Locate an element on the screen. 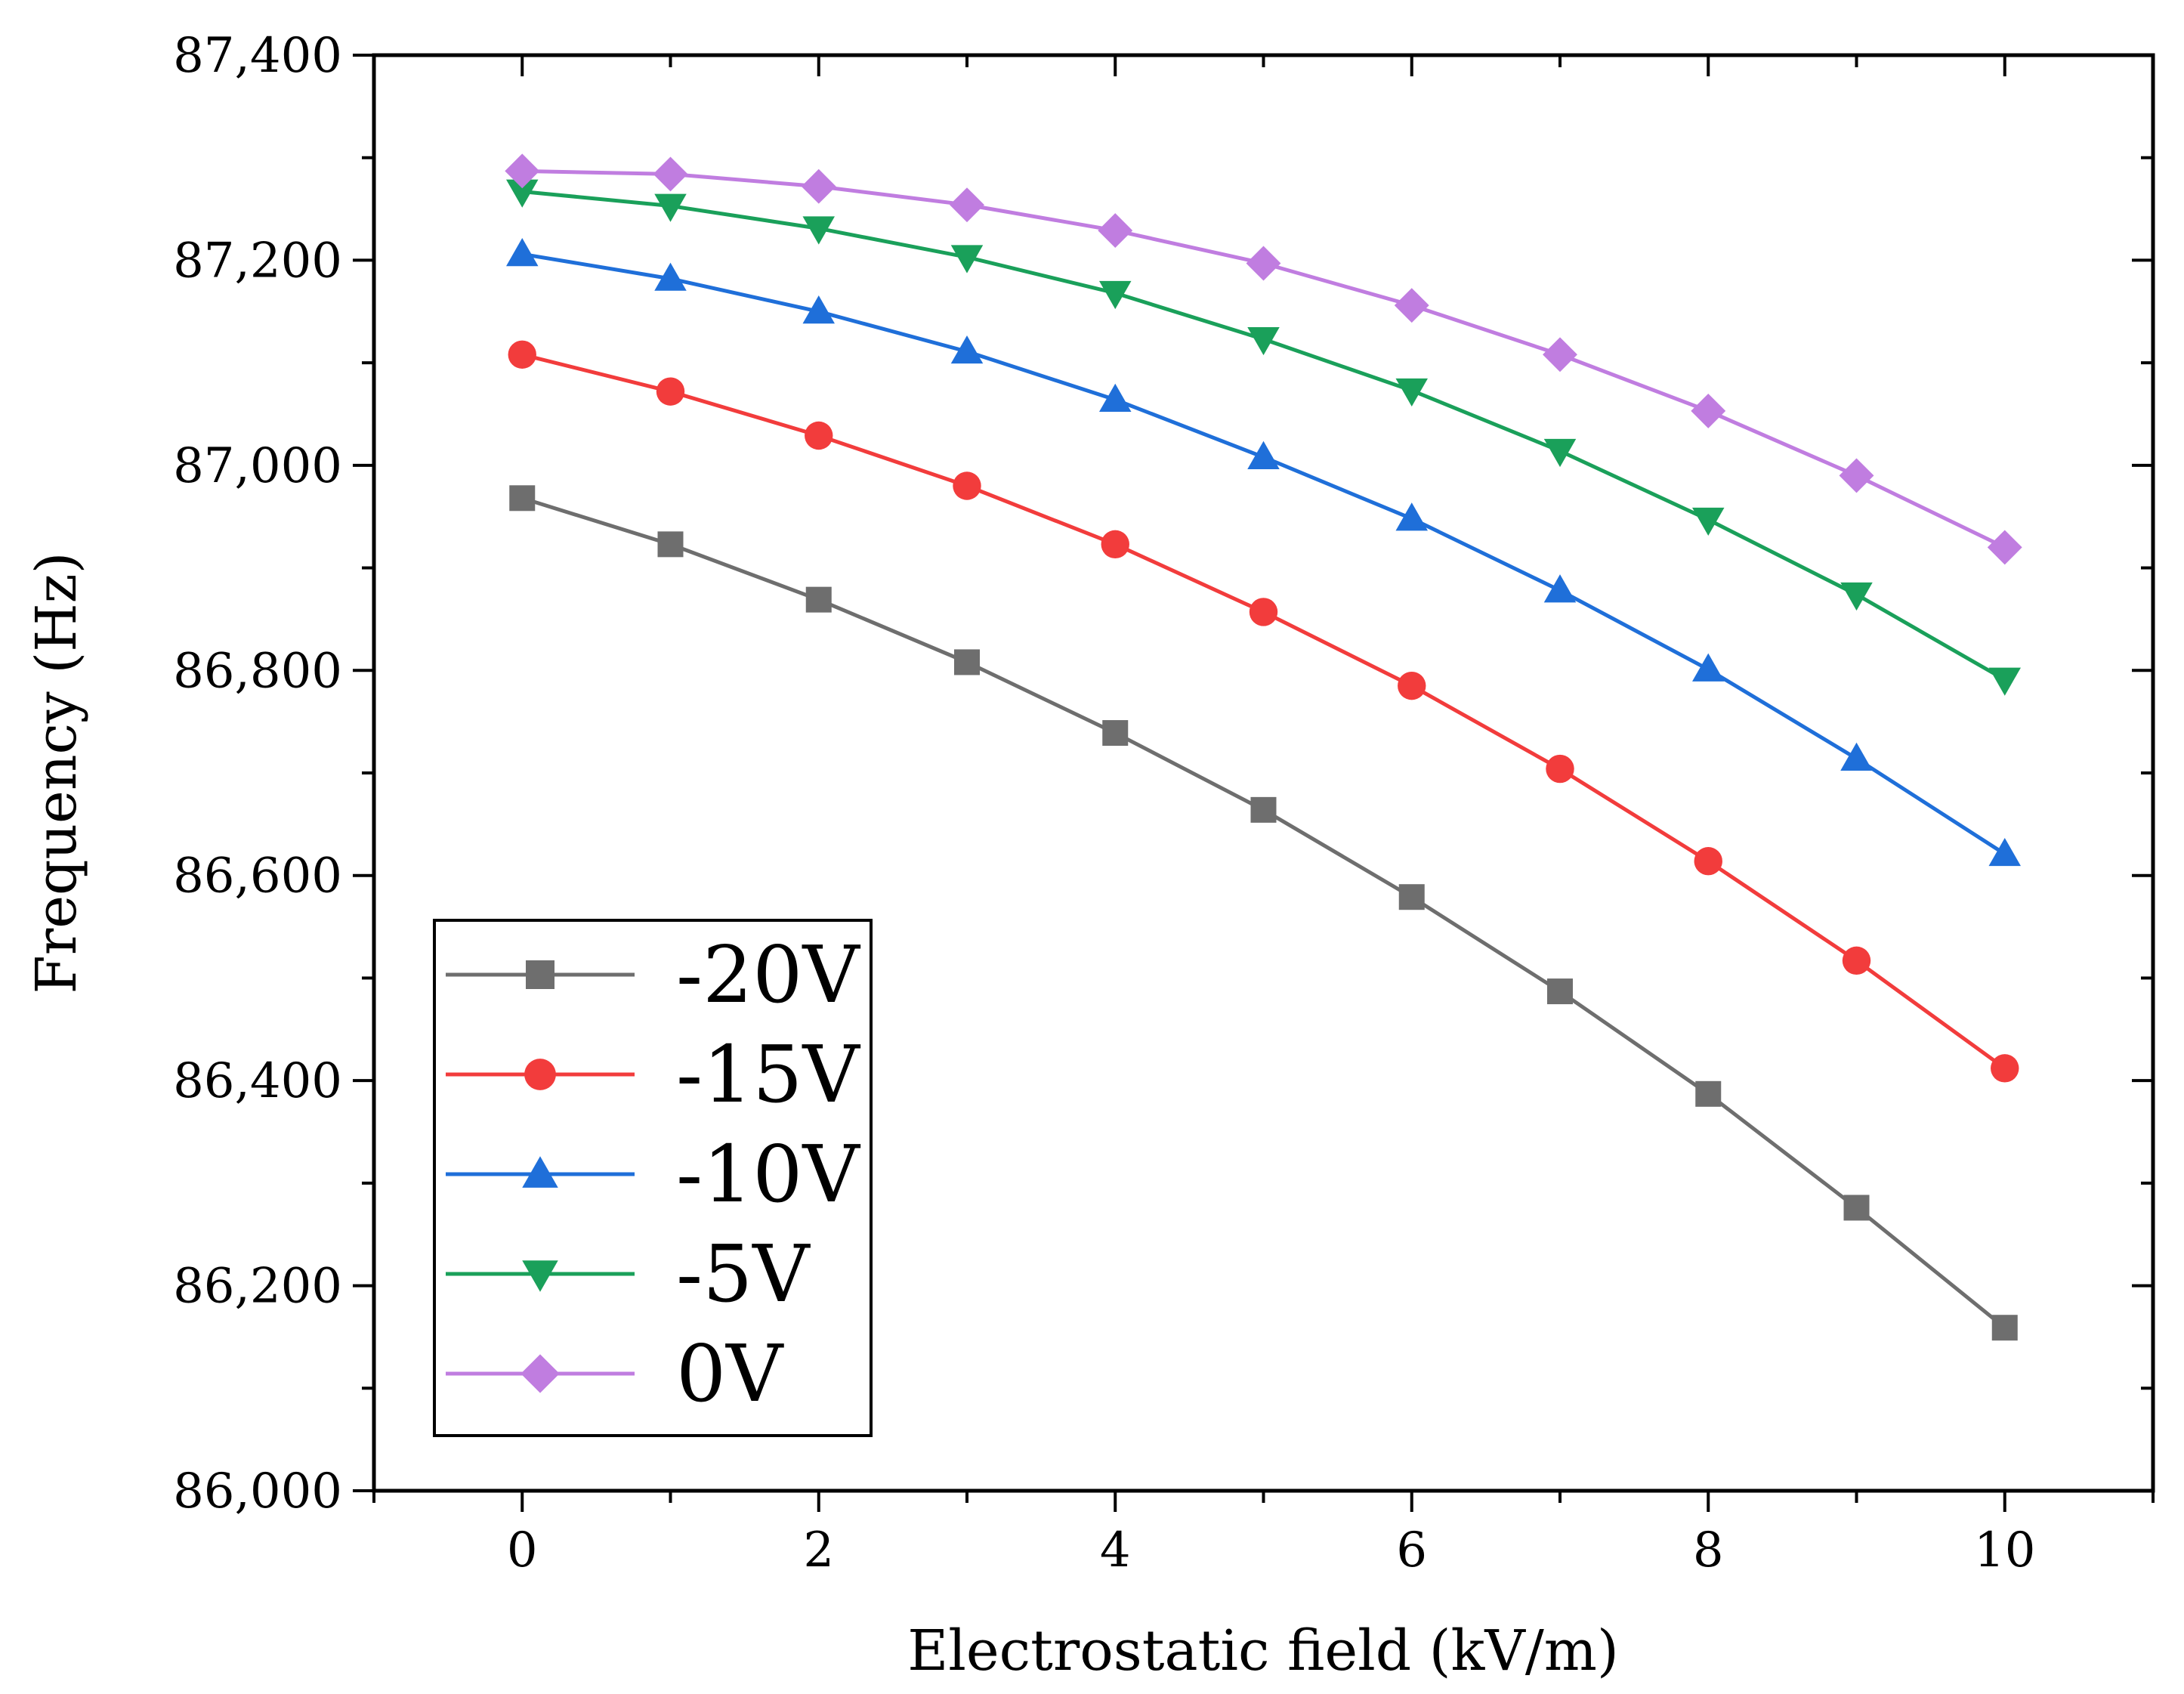 The image size is (2184, 1694). y-tick-label: 87,400 is located at coordinates (257, 56).